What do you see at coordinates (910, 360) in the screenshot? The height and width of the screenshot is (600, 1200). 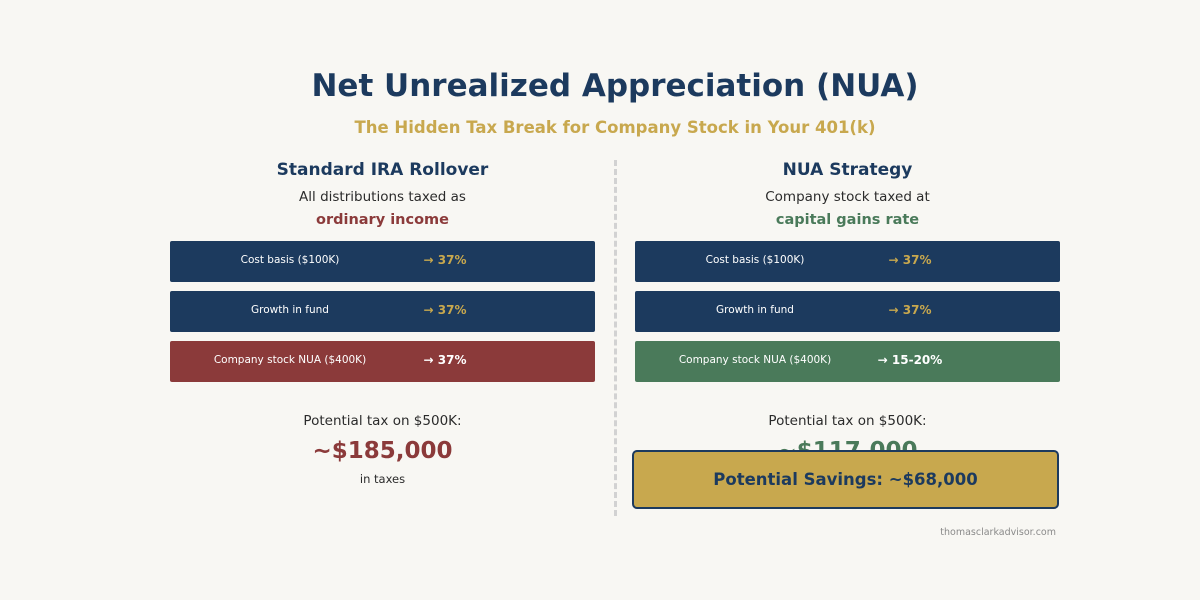 I see `row-rate: → 15-20%` at bounding box center [910, 360].